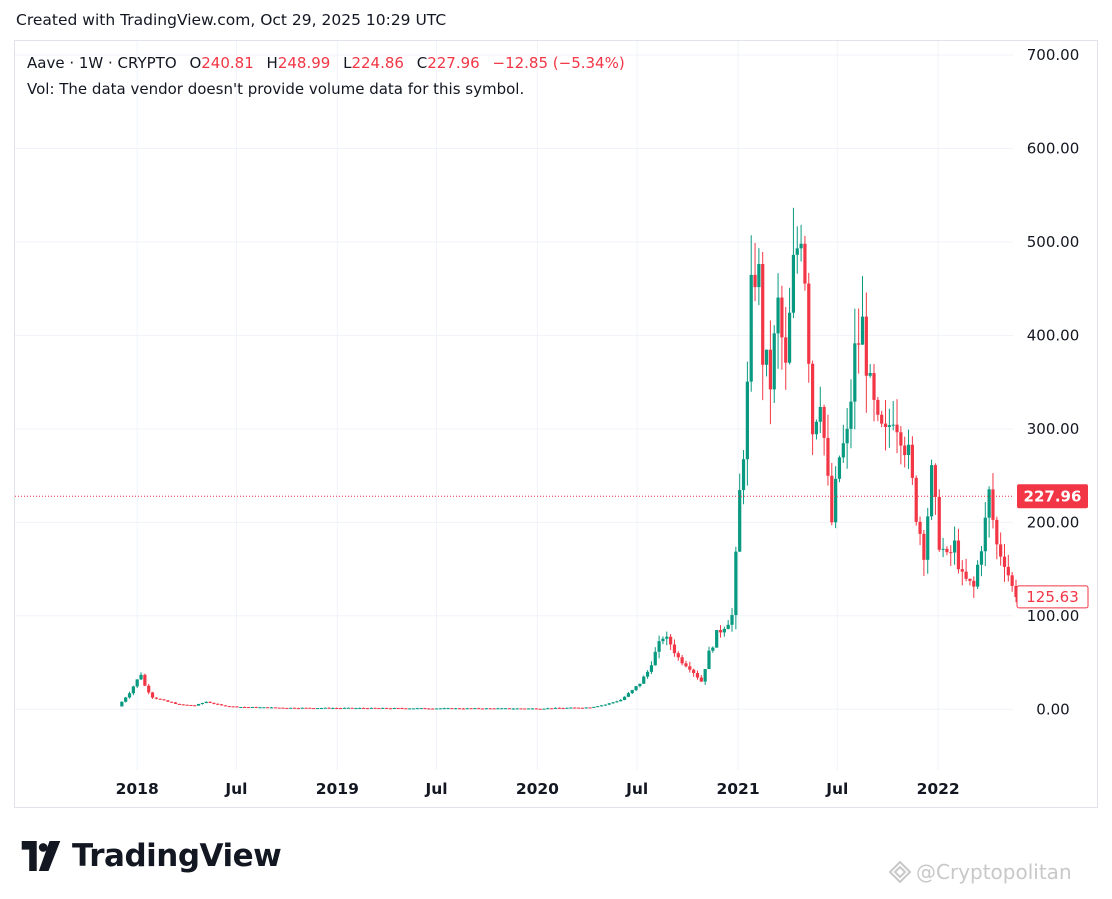  Describe the element at coordinates (1053, 616) in the screenshot. I see `y-tick-label: 100.00` at that location.